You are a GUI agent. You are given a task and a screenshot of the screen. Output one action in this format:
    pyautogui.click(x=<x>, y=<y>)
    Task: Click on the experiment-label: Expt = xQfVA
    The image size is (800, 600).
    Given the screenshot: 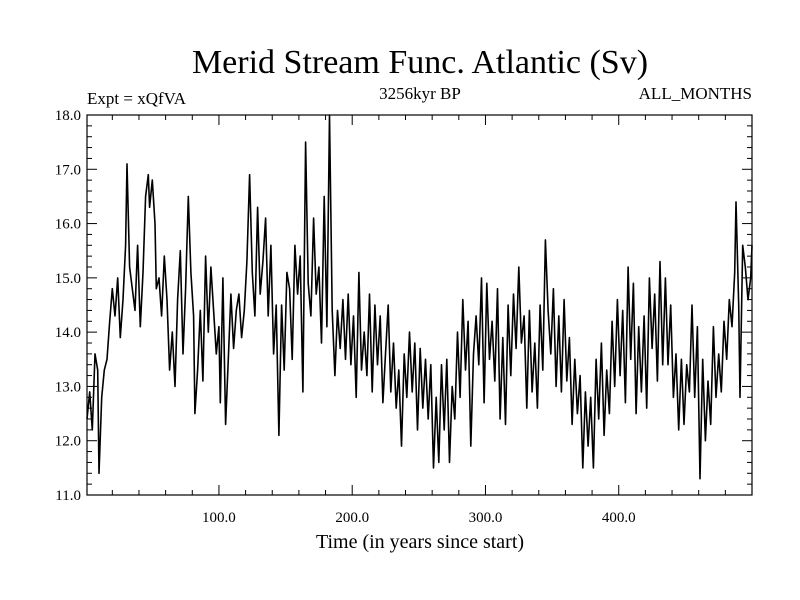 What is the action you would take?
    pyautogui.click(x=137, y=98)
    